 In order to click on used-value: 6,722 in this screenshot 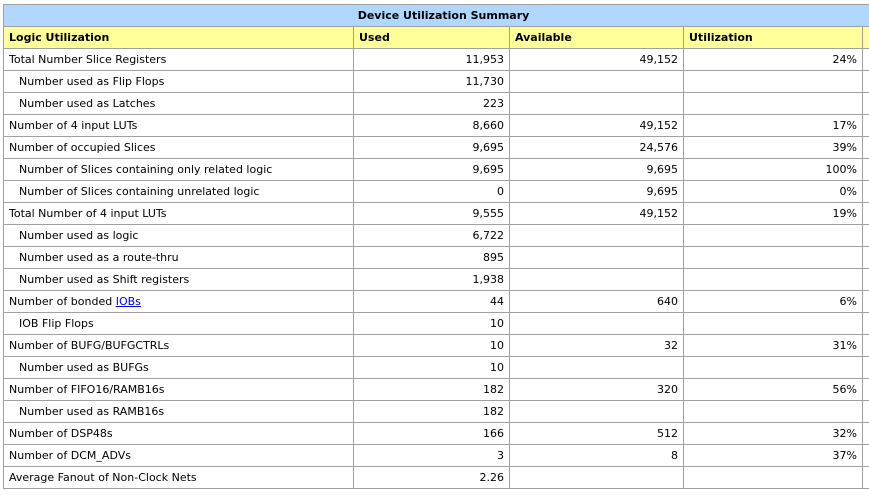, I will do `click(488, 235)`.